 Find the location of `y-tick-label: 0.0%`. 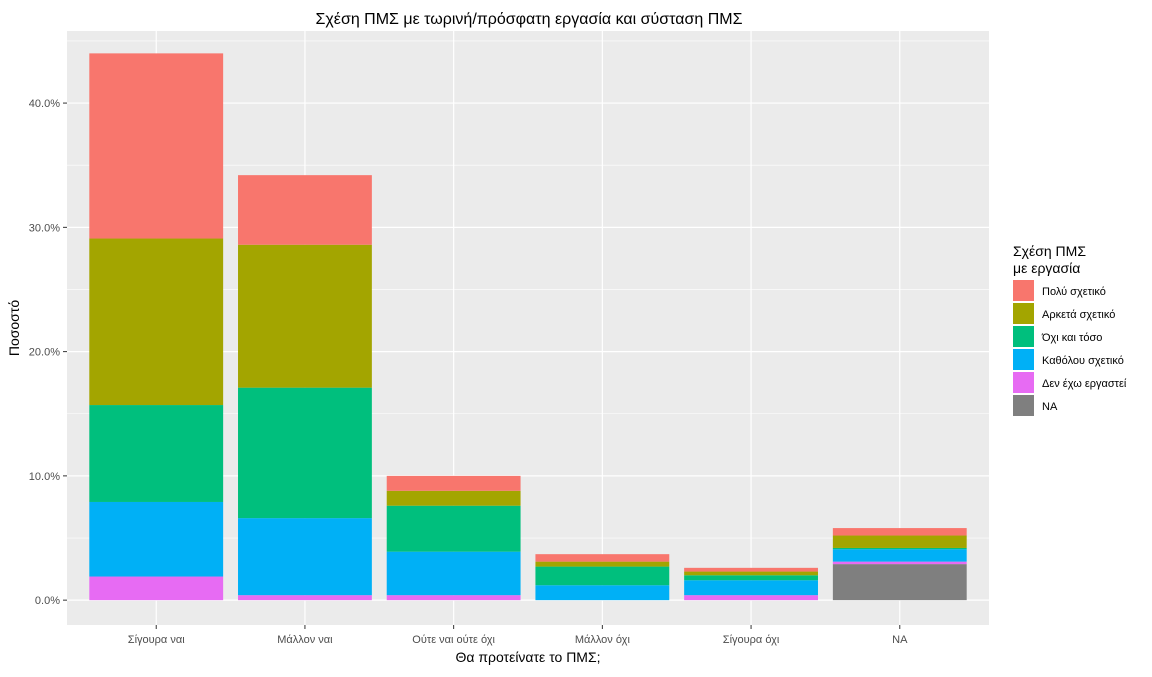

y-tick-label: 0.0% is located at coordinates (47, 601).